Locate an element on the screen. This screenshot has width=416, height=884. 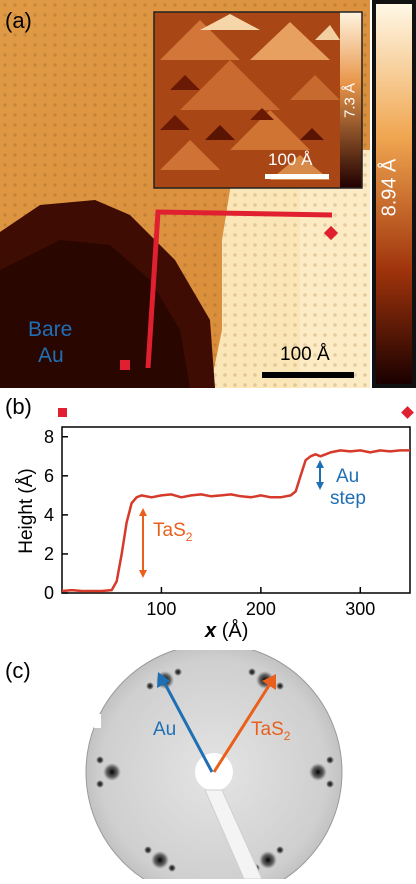
au-step-annotation-2: step is located at coordinates (348, 498).